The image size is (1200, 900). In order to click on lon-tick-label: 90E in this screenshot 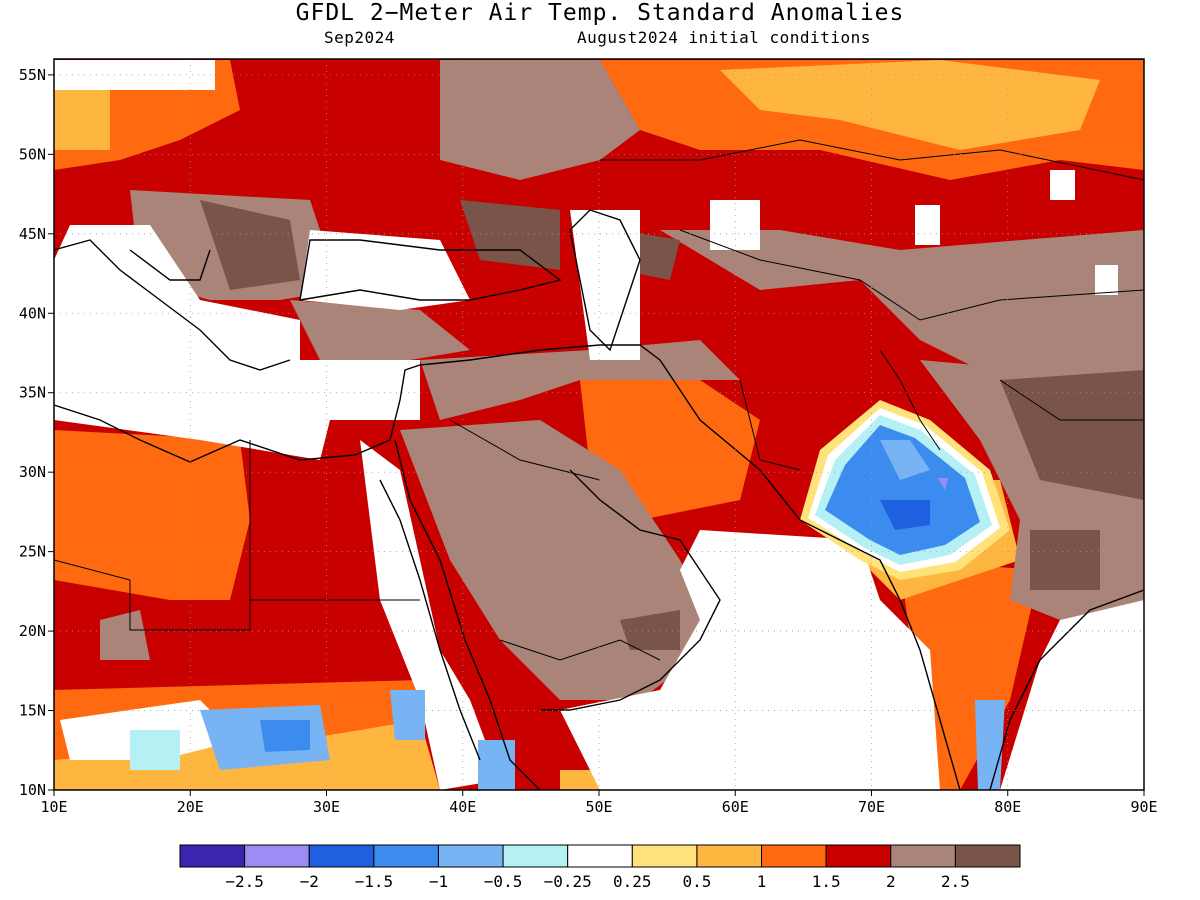, I will do `click(1143, 807)`.